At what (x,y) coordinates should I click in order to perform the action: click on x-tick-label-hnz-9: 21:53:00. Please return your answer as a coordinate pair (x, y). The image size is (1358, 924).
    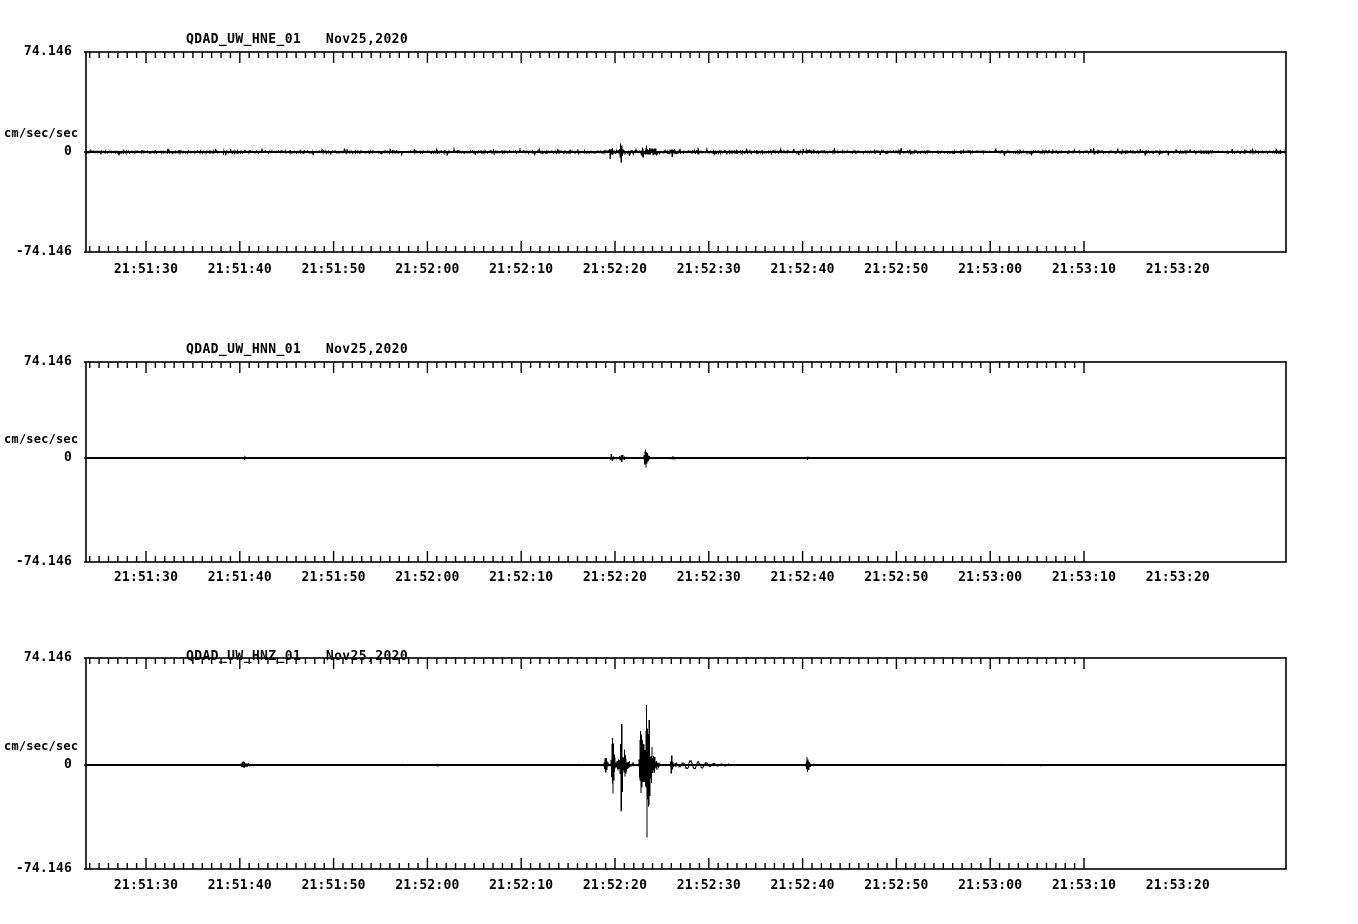
    Looking at the image, I should click on (990, 885).